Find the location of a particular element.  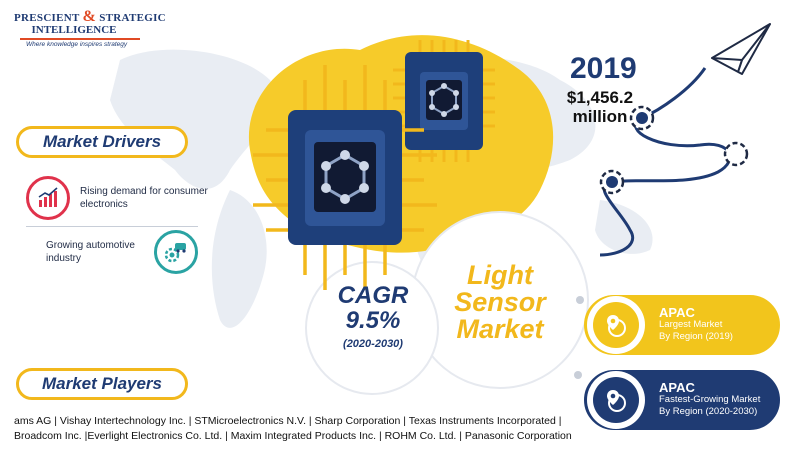

driver-text: Rising demand for consumer electronics is located at coordinates (144, 198).